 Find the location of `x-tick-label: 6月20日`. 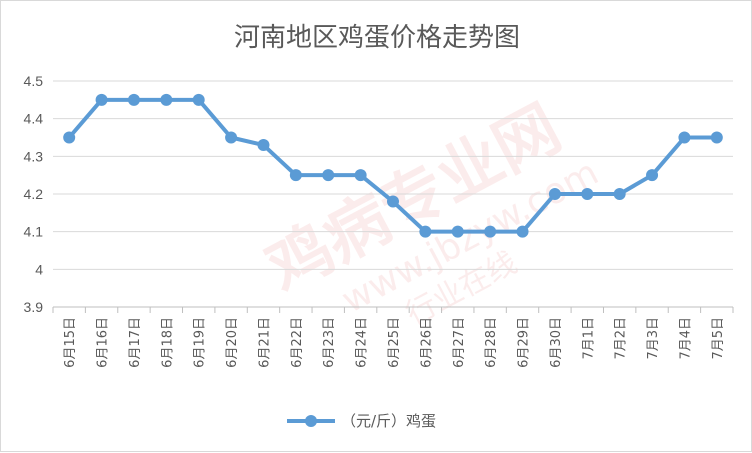

x-tick-label: 6月20日 is located at coordinates (232, 342).